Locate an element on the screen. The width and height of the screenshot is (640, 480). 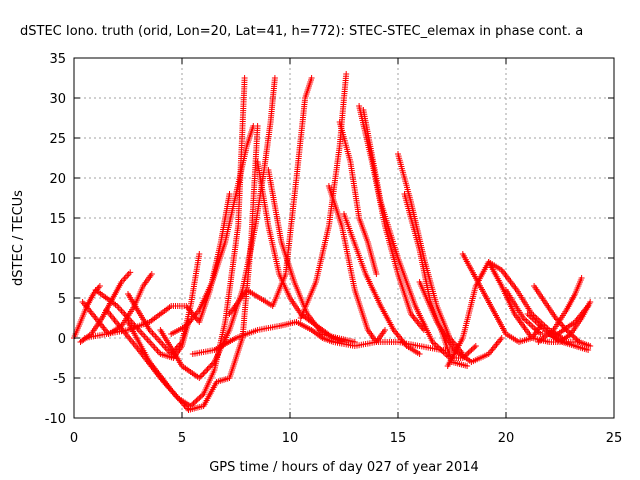
y-tick-label: 15 is located at coordinates (57, 219).